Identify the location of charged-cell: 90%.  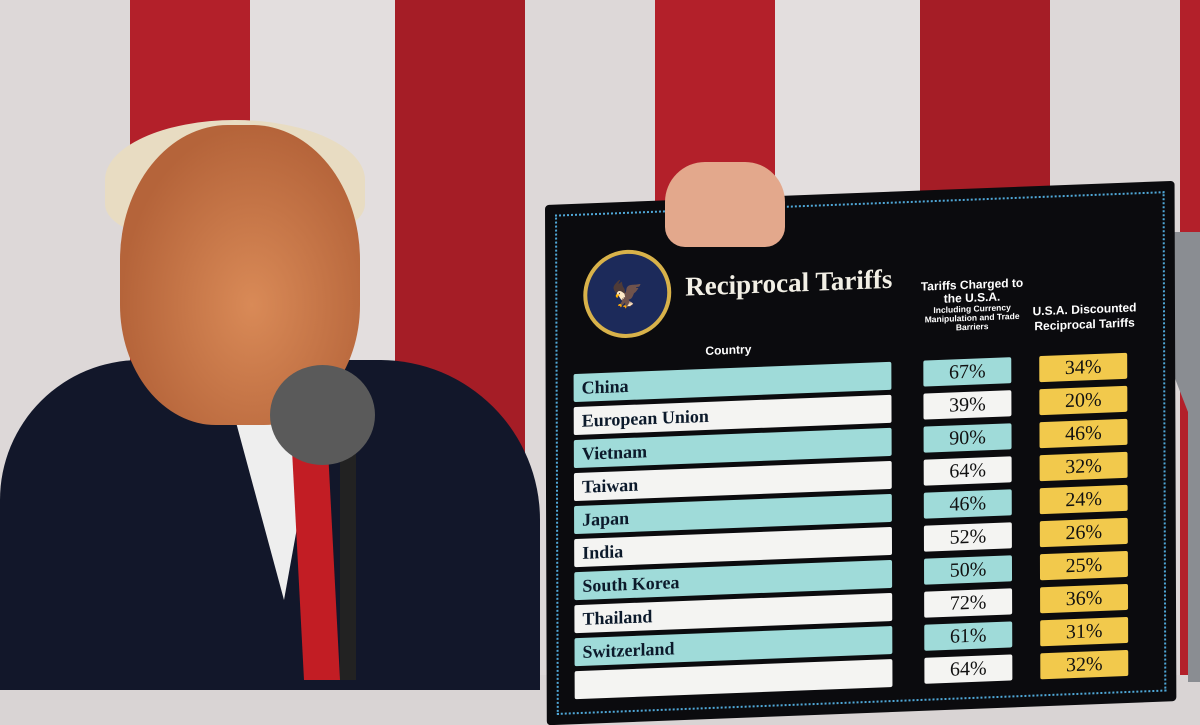
(967, 438).